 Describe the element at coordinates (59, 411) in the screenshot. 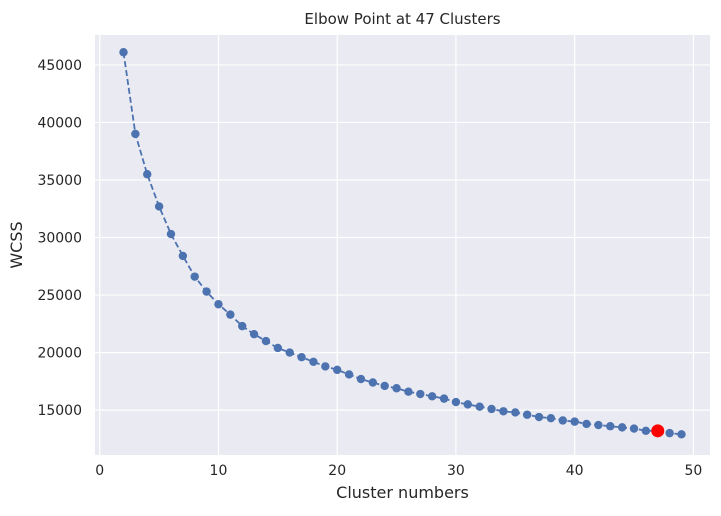

I see `y-tick-label: 15000` at that location.